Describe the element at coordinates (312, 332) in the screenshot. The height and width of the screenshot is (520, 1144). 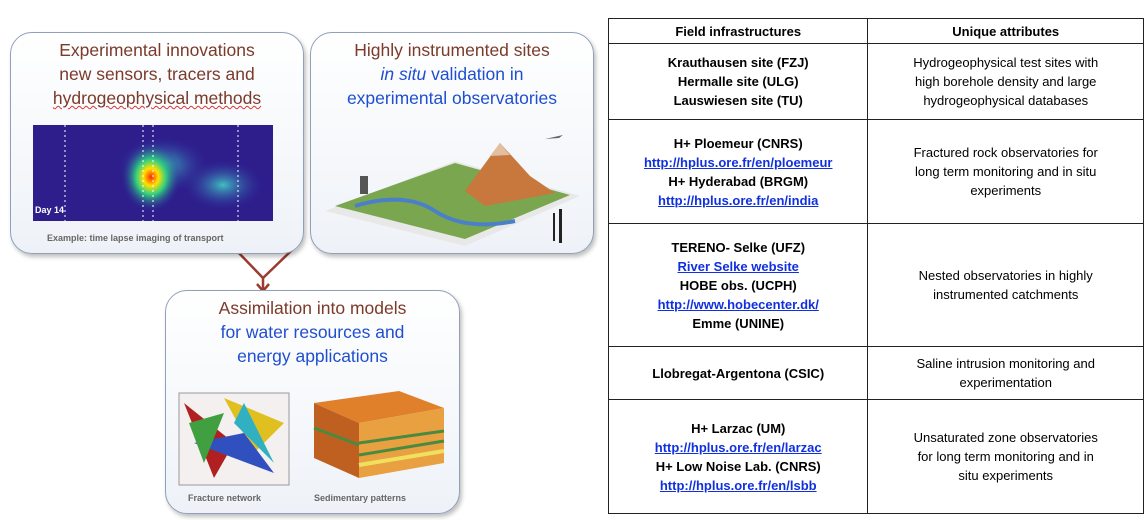
I see `box-line: for water resources and` at that location.